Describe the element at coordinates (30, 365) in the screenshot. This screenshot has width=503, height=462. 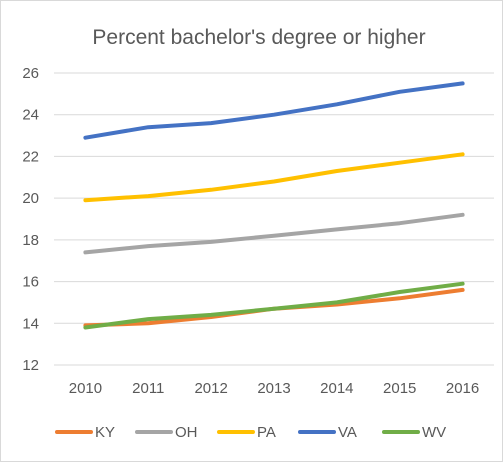
I see `y-tick-label: 12` at that location.